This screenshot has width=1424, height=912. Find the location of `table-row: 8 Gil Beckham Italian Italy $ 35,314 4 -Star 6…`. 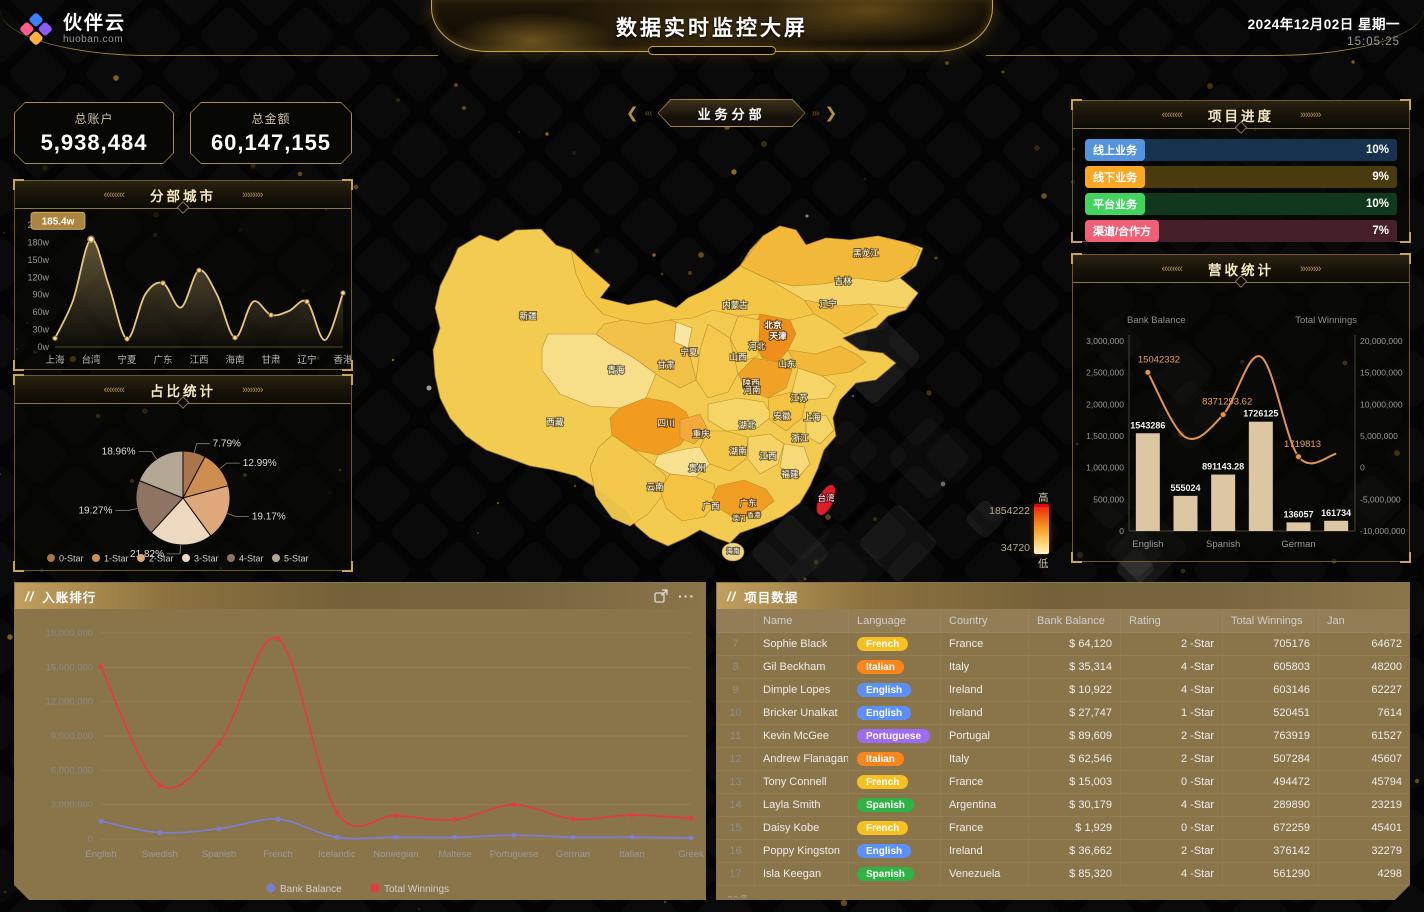

table-row: 8 Gil Beckham Italian Italy $ 35,314 4 -Star 6… is located at coordinates (1063, 667).